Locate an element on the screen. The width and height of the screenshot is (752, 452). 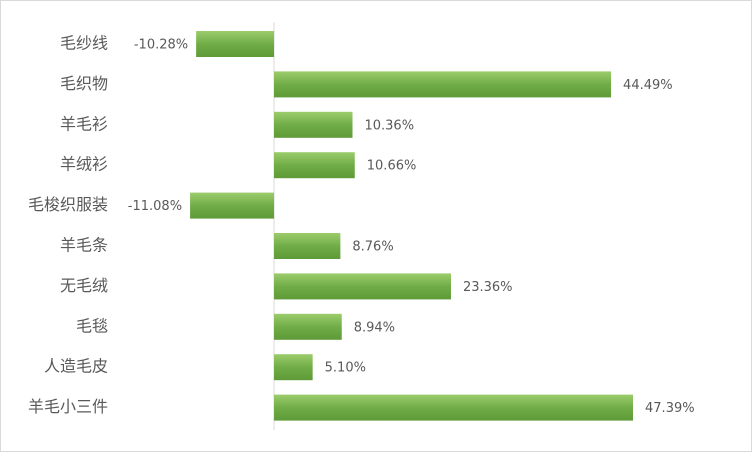
data-label: 8.76% is located at coordinates (372, 247).